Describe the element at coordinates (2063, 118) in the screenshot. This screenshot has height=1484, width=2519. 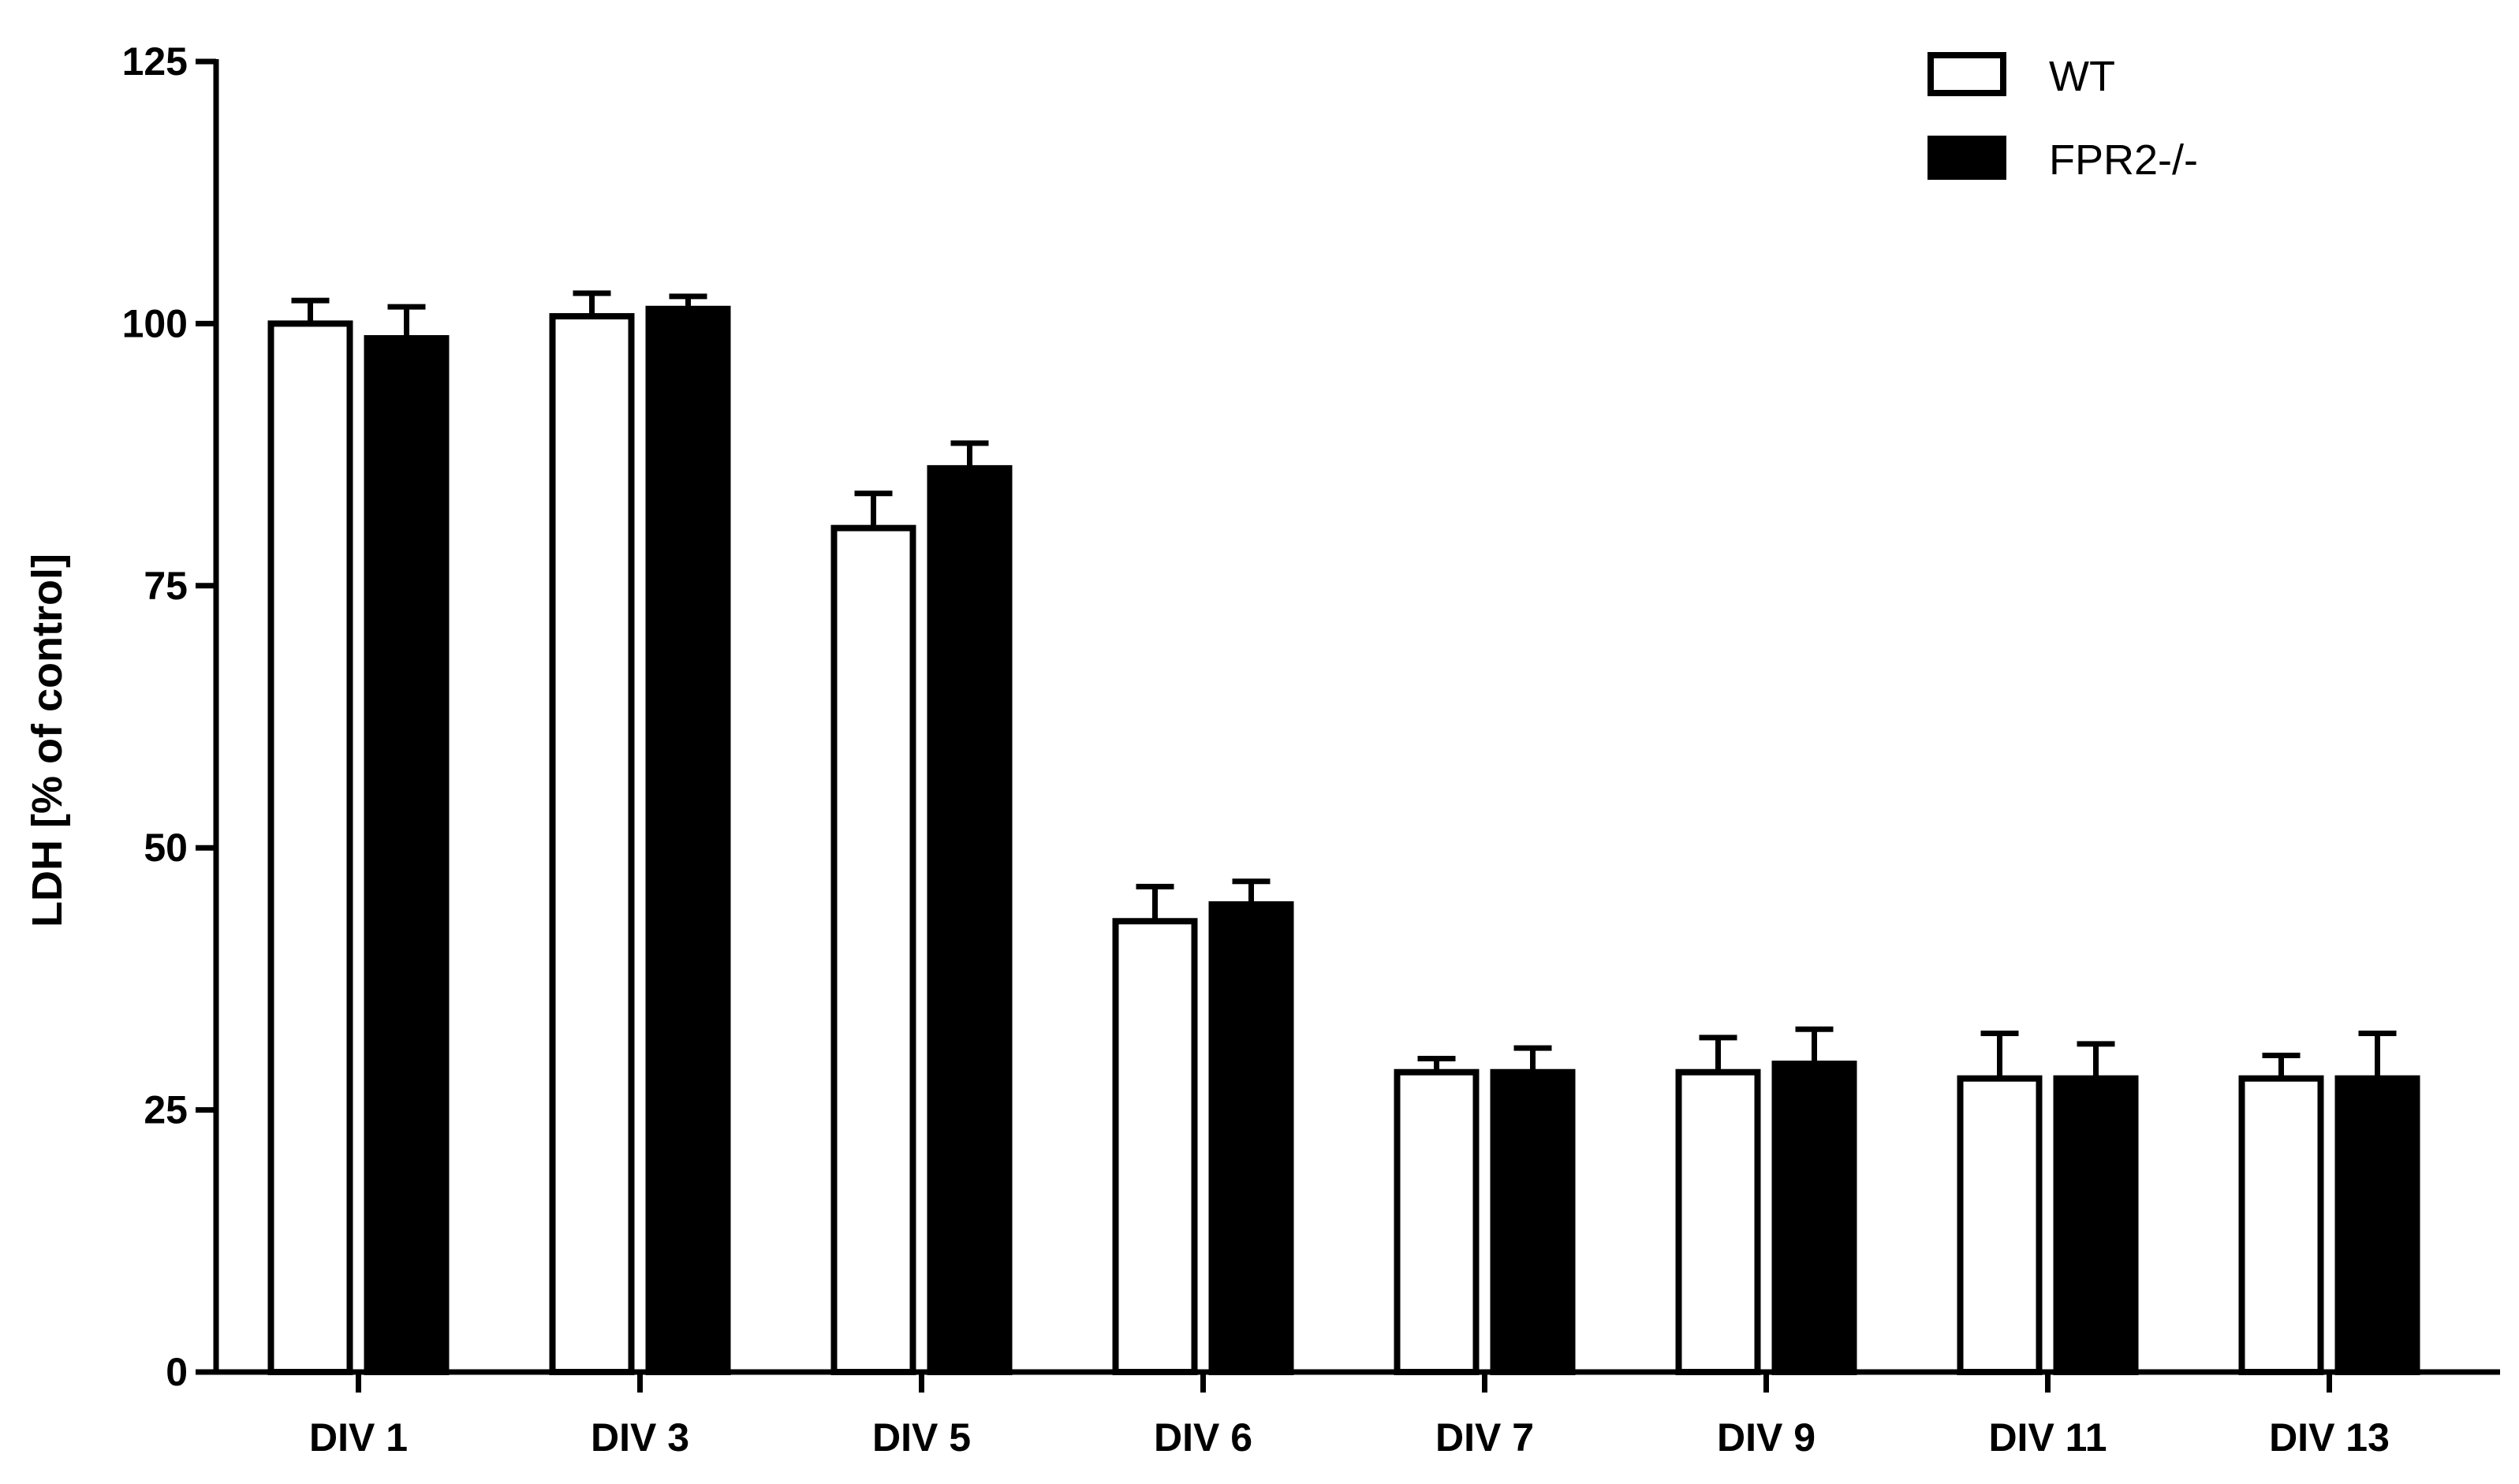
I see `legend: WT FPR2-/-` at that location.